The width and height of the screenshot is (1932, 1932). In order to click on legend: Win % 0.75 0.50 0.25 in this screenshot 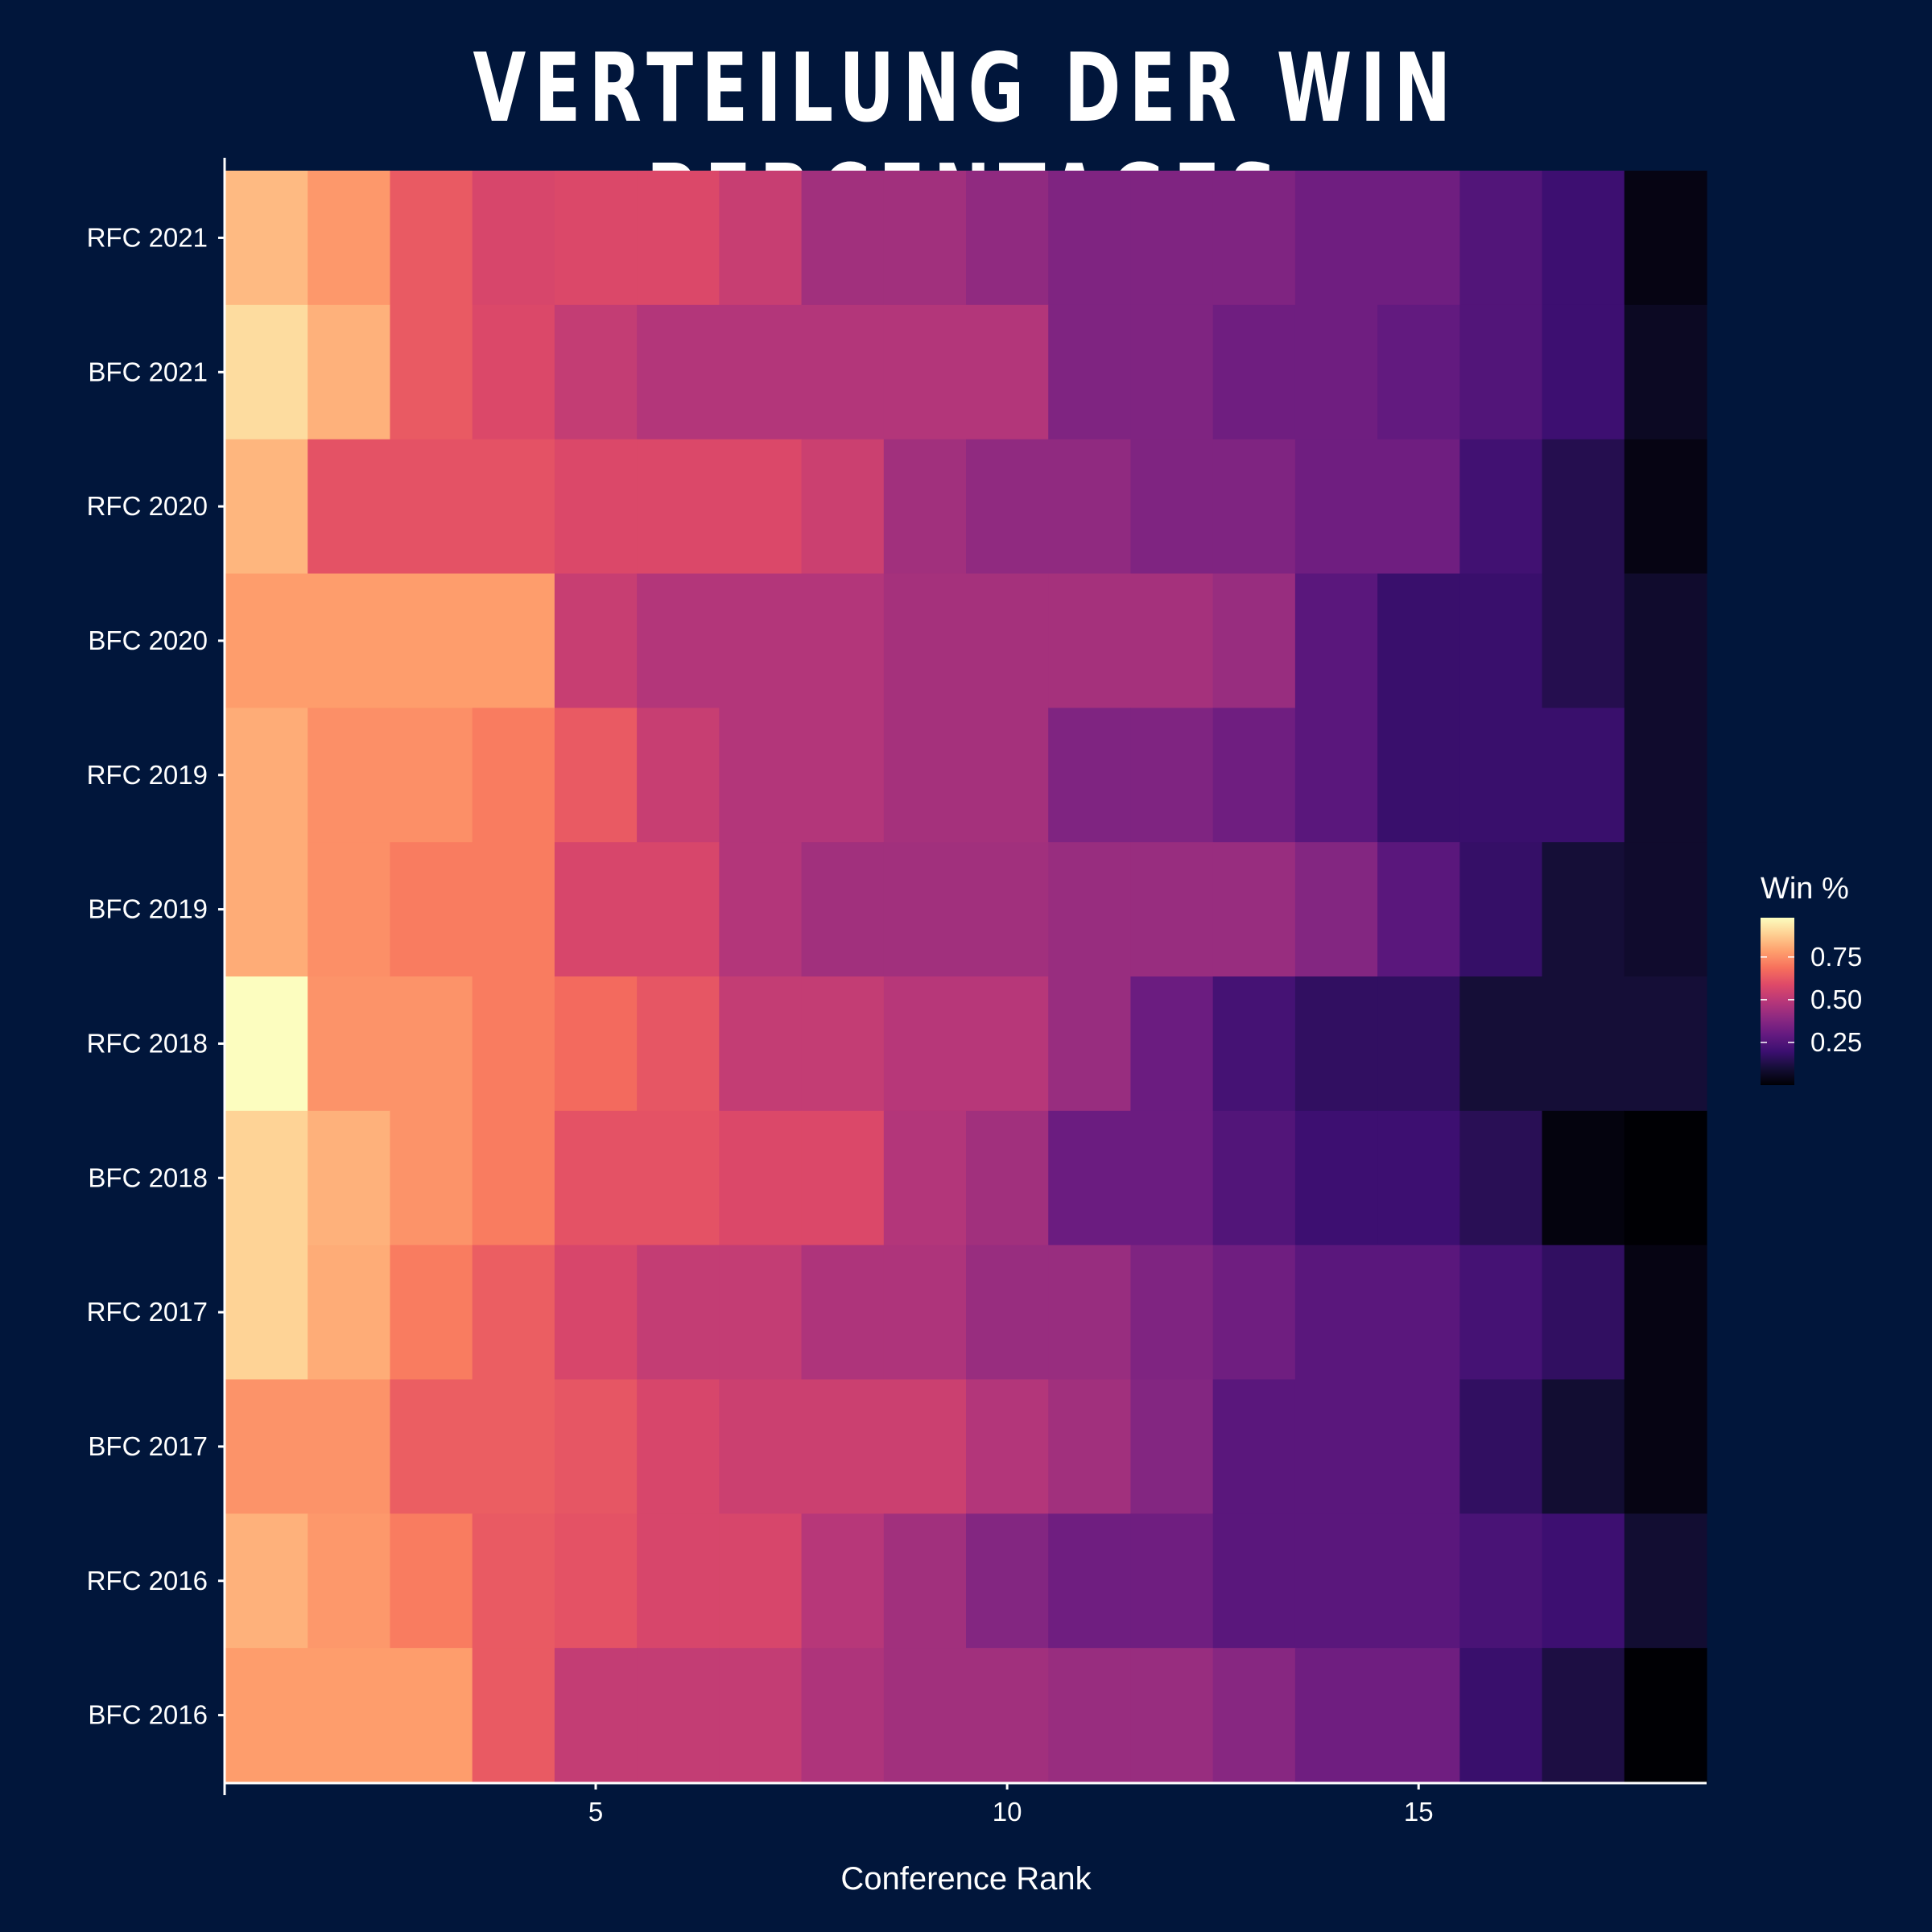, I will do `click(1811, 978)`.